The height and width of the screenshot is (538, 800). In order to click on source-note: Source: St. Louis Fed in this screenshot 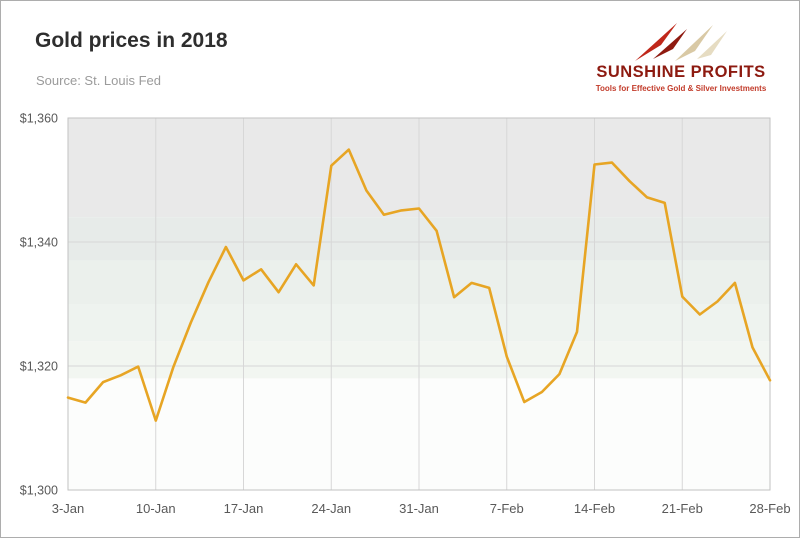, I will do `click(99, 80)`.